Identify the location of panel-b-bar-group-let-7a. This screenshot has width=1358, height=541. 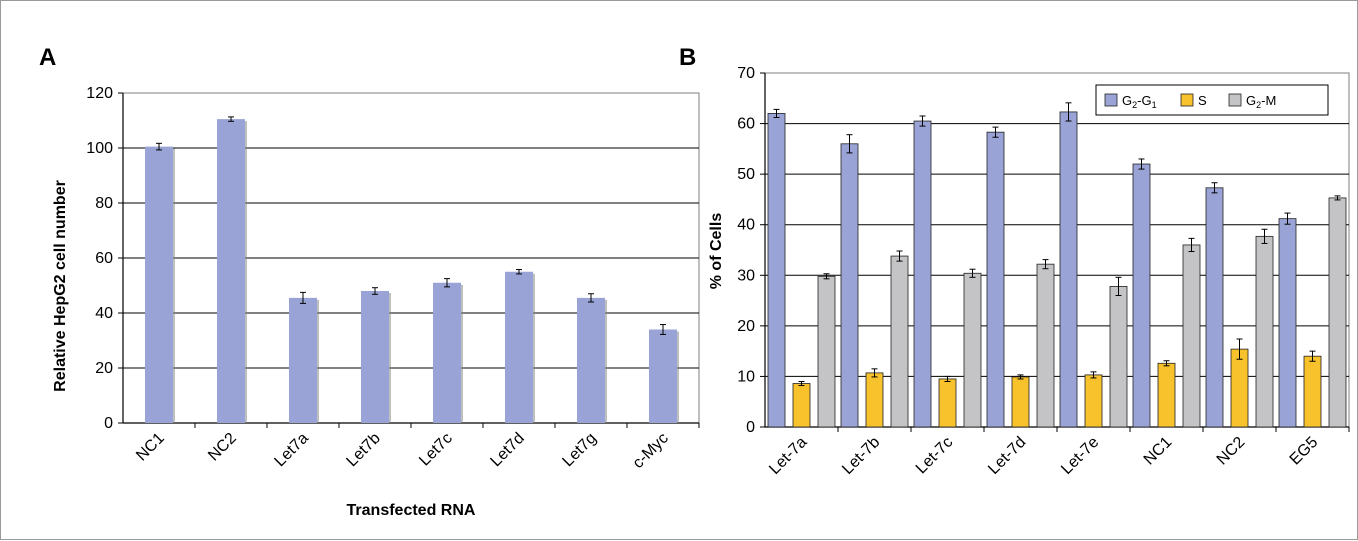
(801, 268).